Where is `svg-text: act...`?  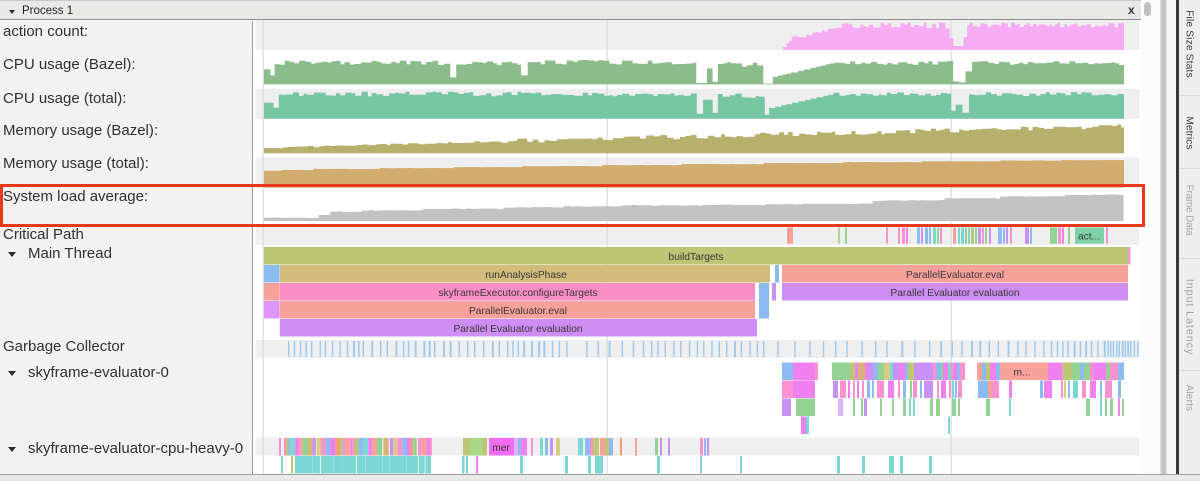 svg-text: act... is located at coordinates (1089, 237).